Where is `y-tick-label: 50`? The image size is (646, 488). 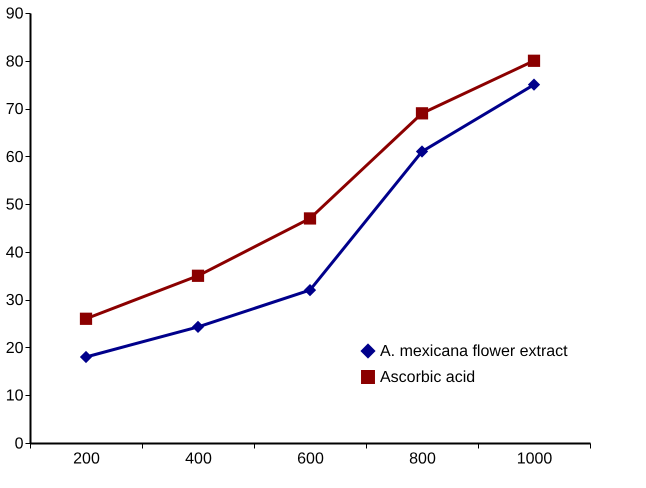 y-tick-label: 50 is located at coordinates (15, 205).